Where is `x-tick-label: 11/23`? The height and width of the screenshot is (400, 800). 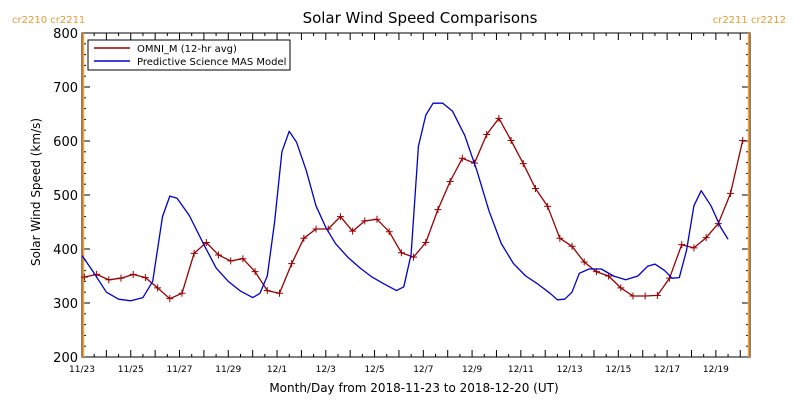 x-tick-label: 11/23 is located at coordinates (82, 370).